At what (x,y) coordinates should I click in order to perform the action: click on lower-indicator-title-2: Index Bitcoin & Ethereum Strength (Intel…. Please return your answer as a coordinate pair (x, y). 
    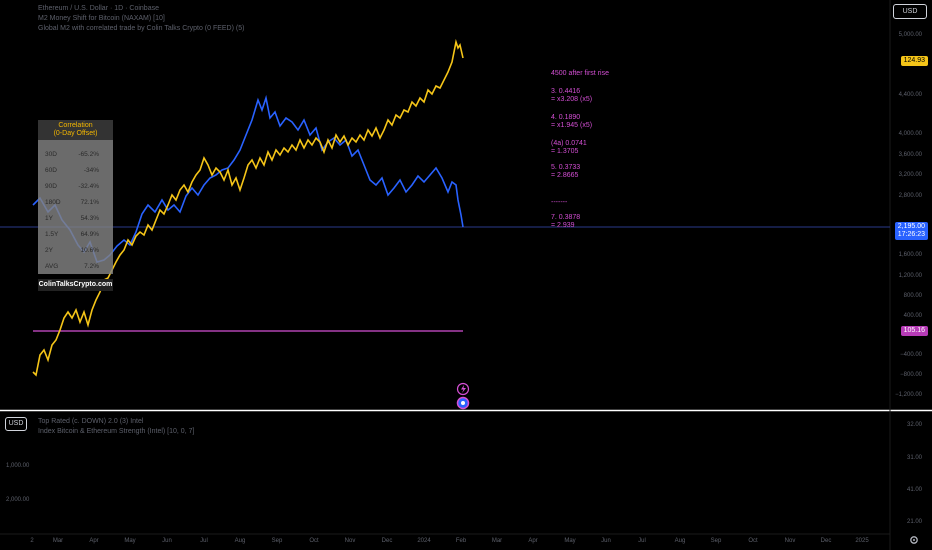
    Looking at the image, I should click on (116, 431).